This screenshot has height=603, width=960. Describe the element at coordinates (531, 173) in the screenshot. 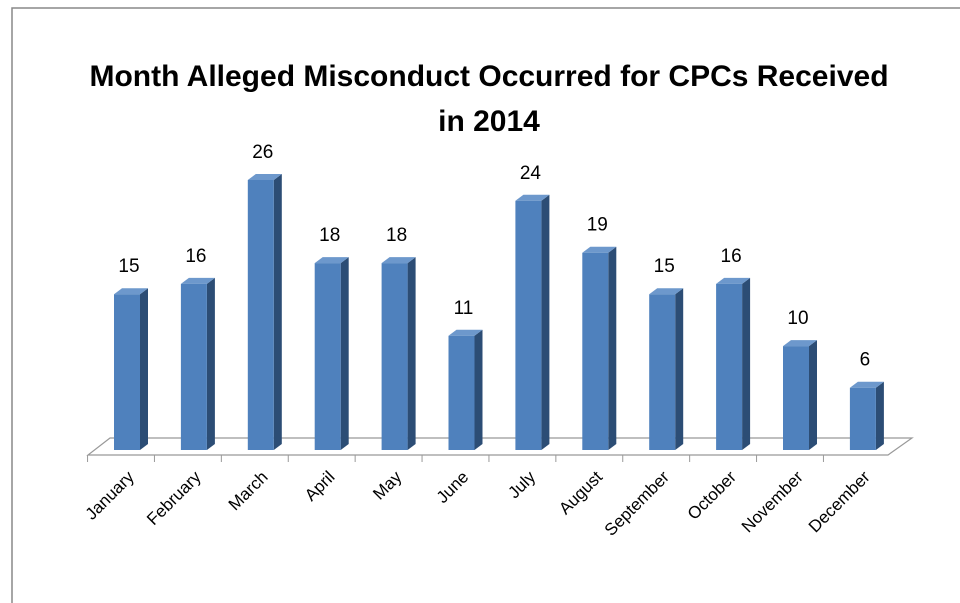

I see `data-label: 24` at that location.